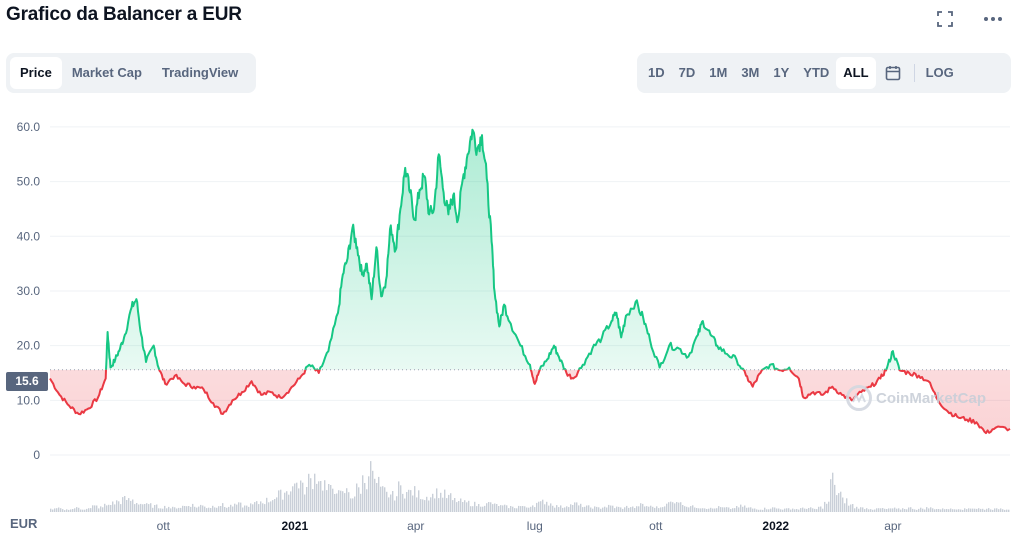 The width and height of the screenshot is (1024, 538). Describe the element at coordinates (36, 73) in the screenshot. I see `tab-price: Price` at that location.